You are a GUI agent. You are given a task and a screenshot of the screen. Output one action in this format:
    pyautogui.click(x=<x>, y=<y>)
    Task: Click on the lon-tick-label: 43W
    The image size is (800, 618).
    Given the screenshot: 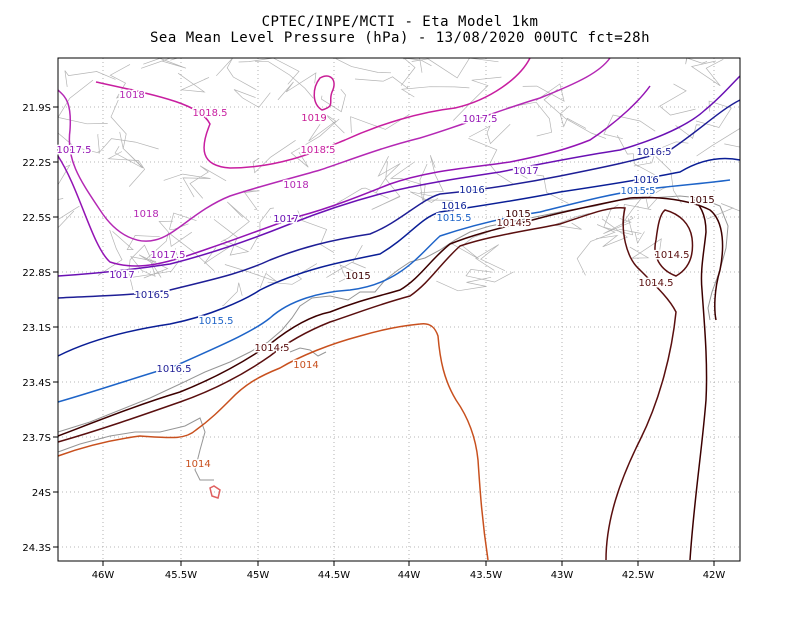 What is the action you would take?
    pyautogui.click(x=562, y=575)
    